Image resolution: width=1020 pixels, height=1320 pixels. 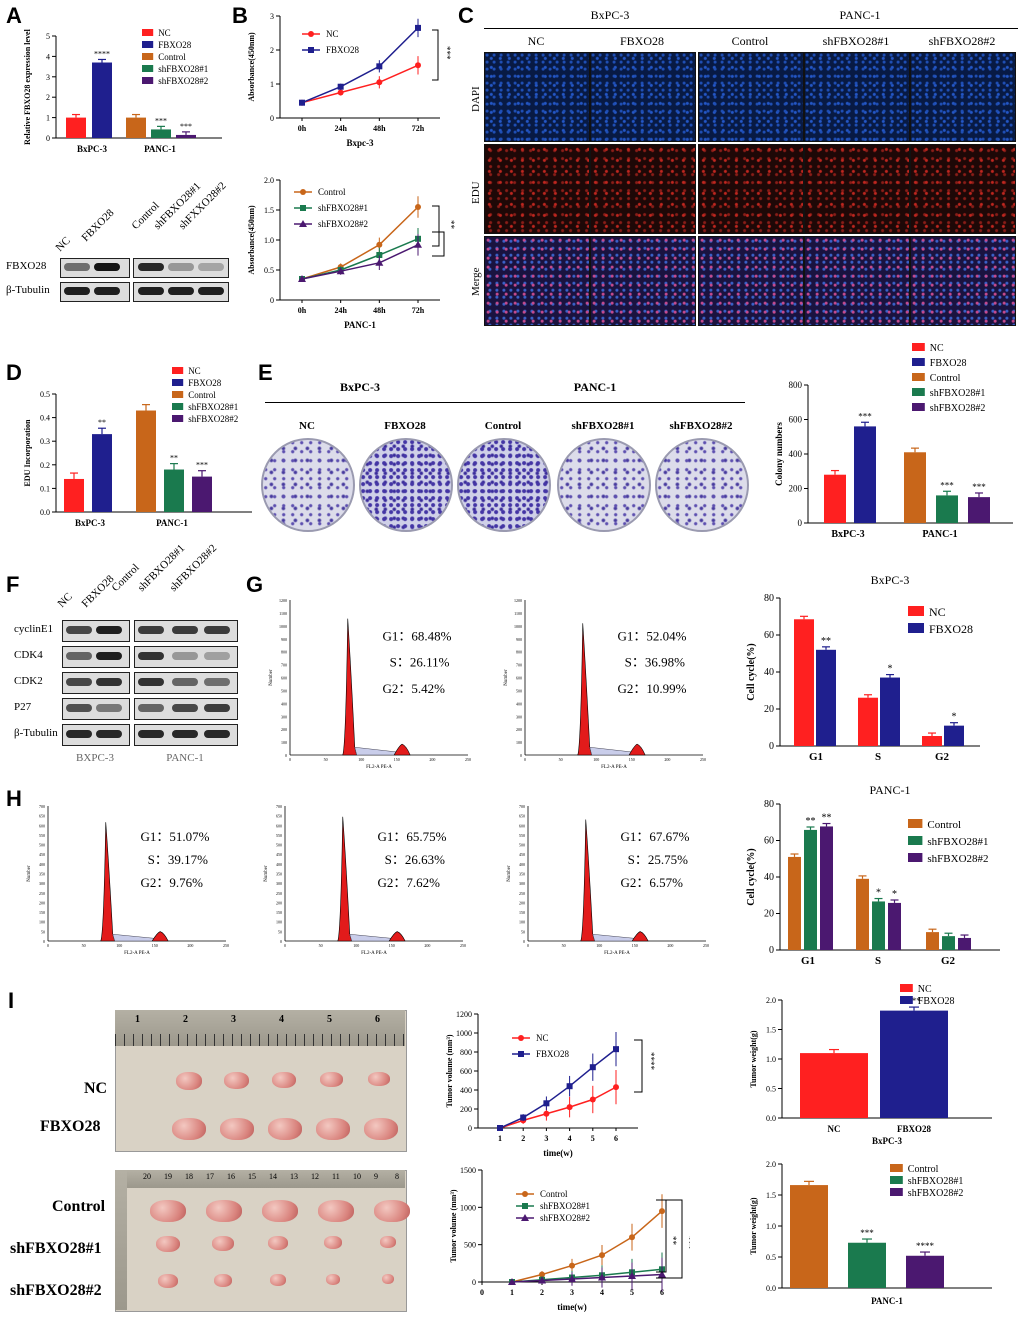 What do you see at coordinates (464, 1014) in the screenshot?
I see `y-tick-label: 1200` at bounding box center [464, 1014].